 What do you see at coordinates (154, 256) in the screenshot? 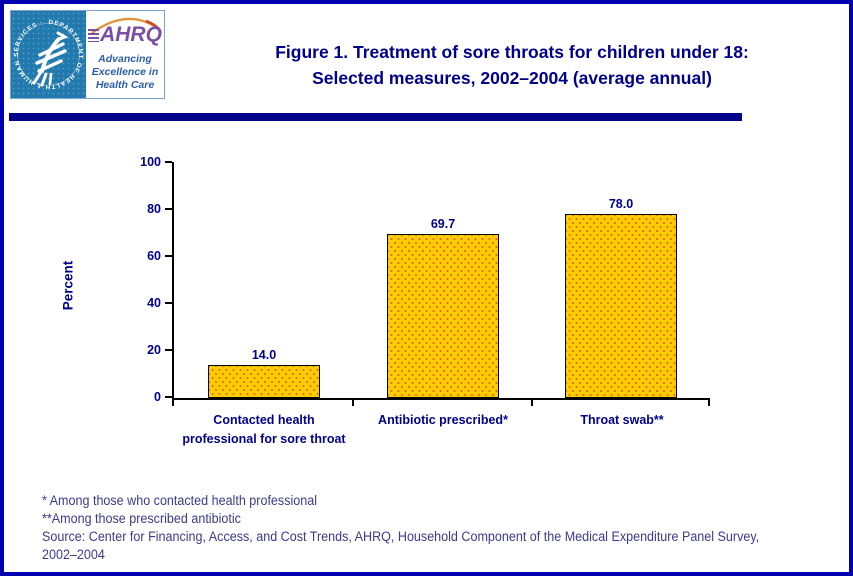
I see `y-tick-label: 60` at bounding box center [154, 256].